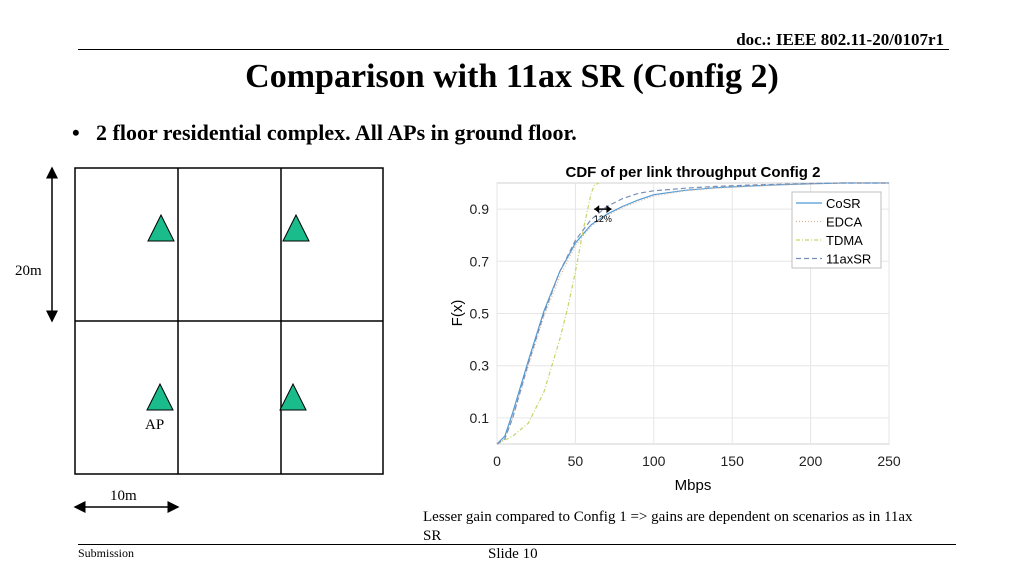 The height and width of the screenshot is (576, 1024). What do you see at coordinates (843, 203) in the screenshot?
I see `legend-label: CoSR` at bounding box center [843, 203].